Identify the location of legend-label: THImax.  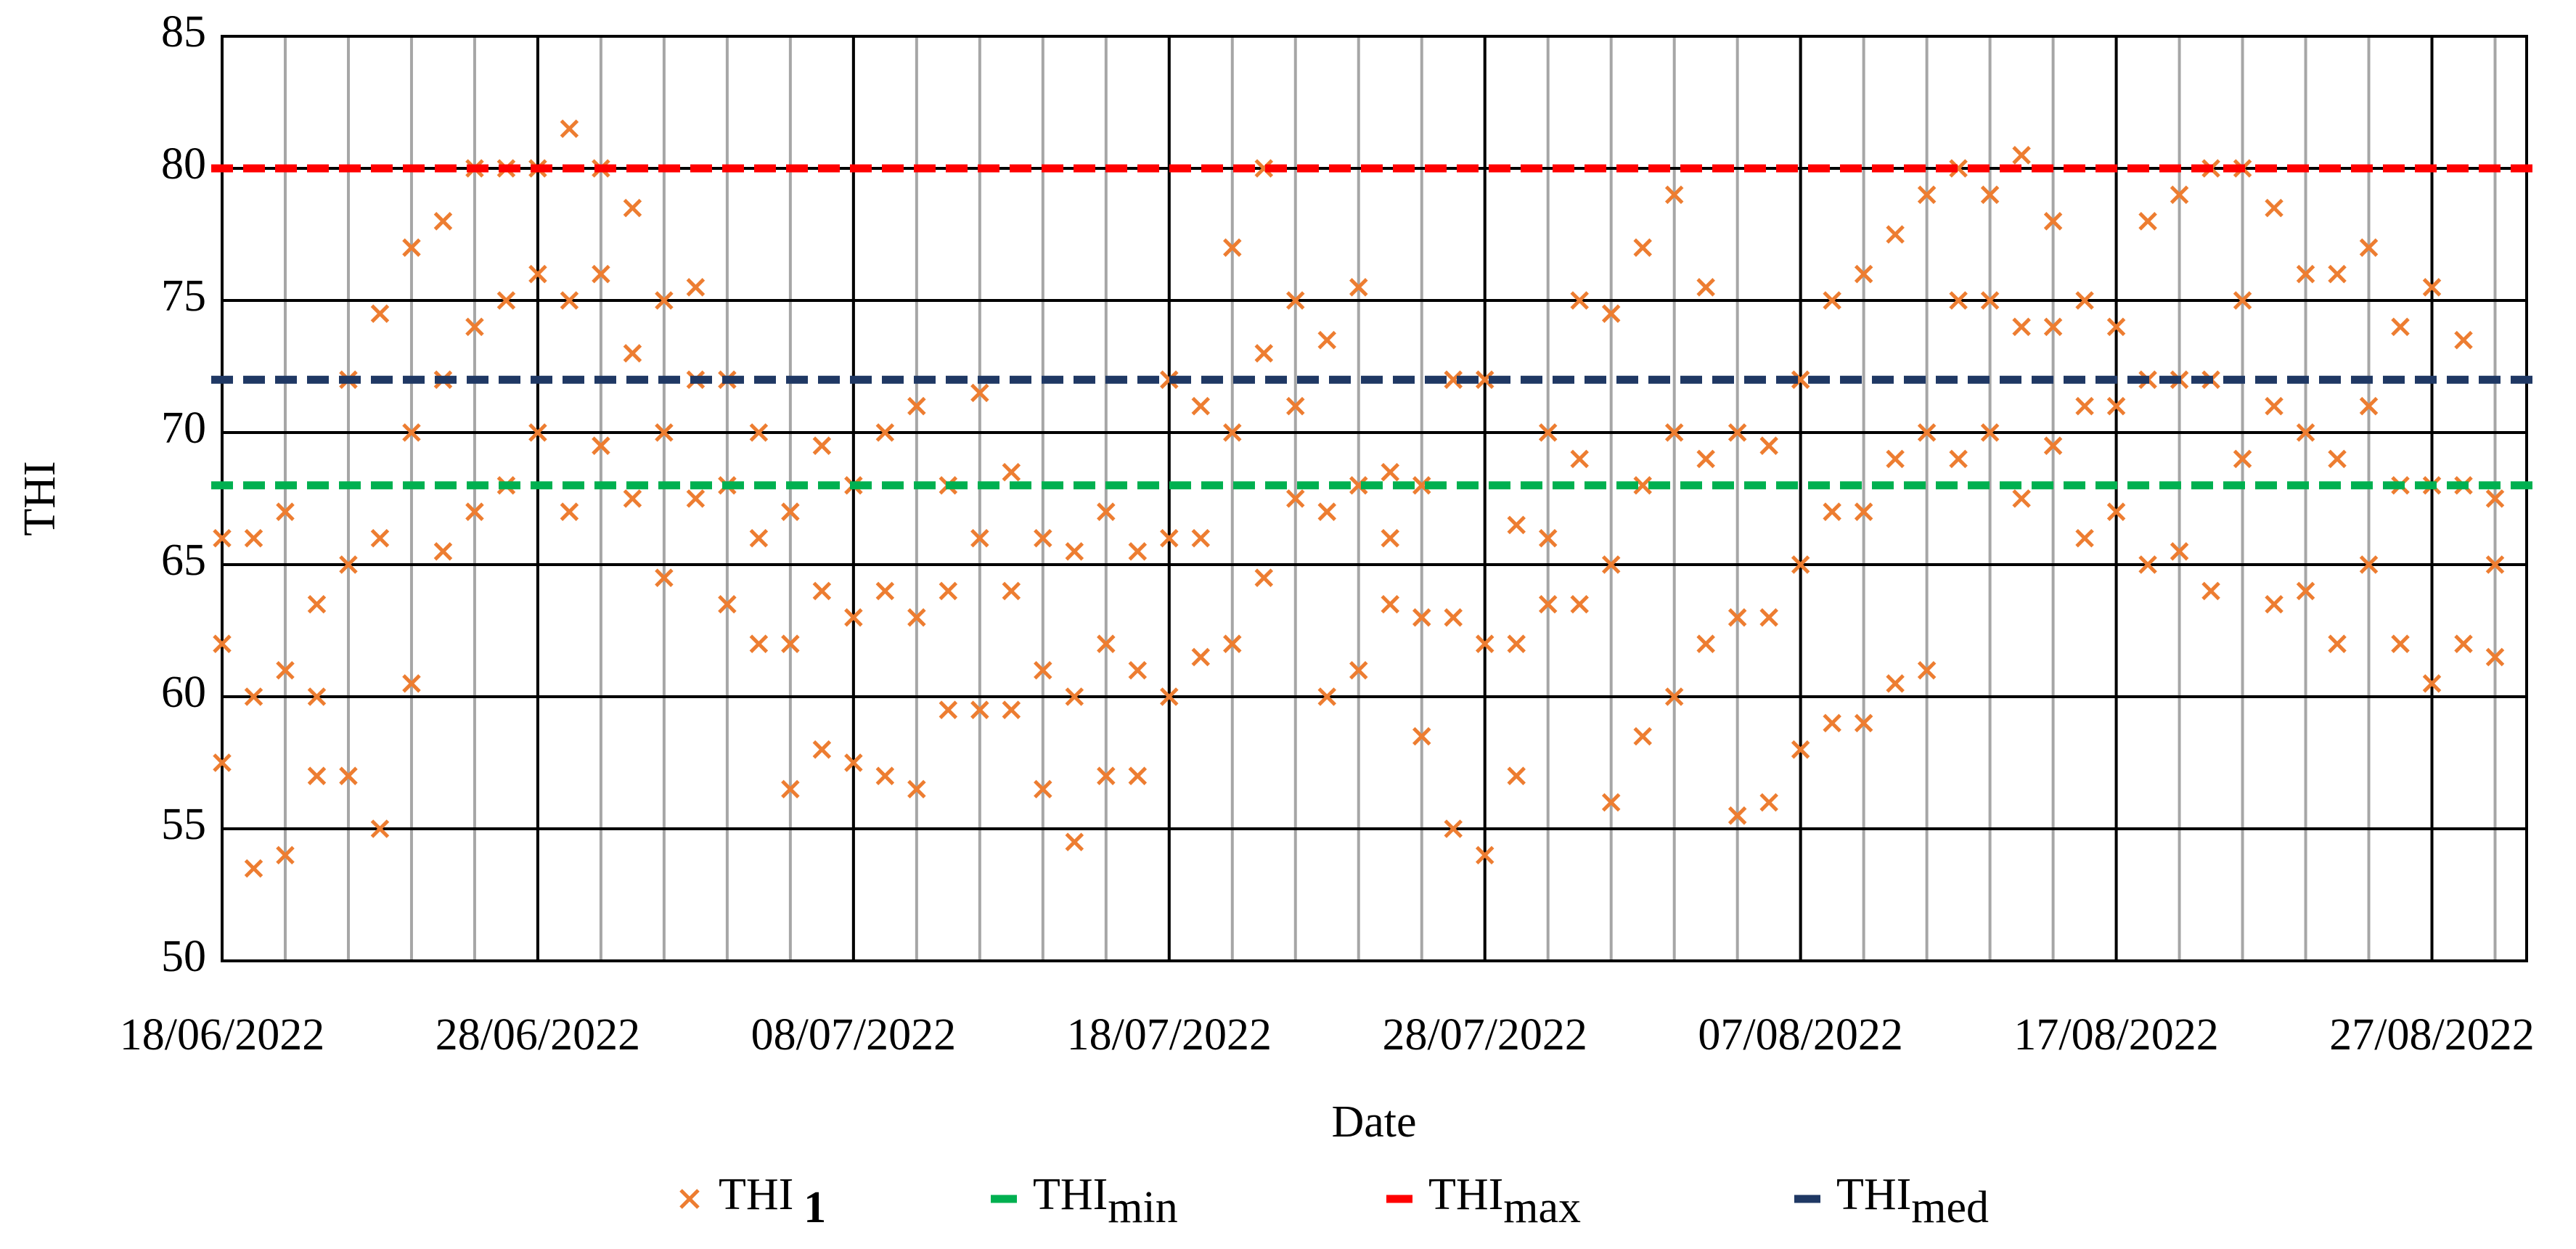
(1505, 1201).